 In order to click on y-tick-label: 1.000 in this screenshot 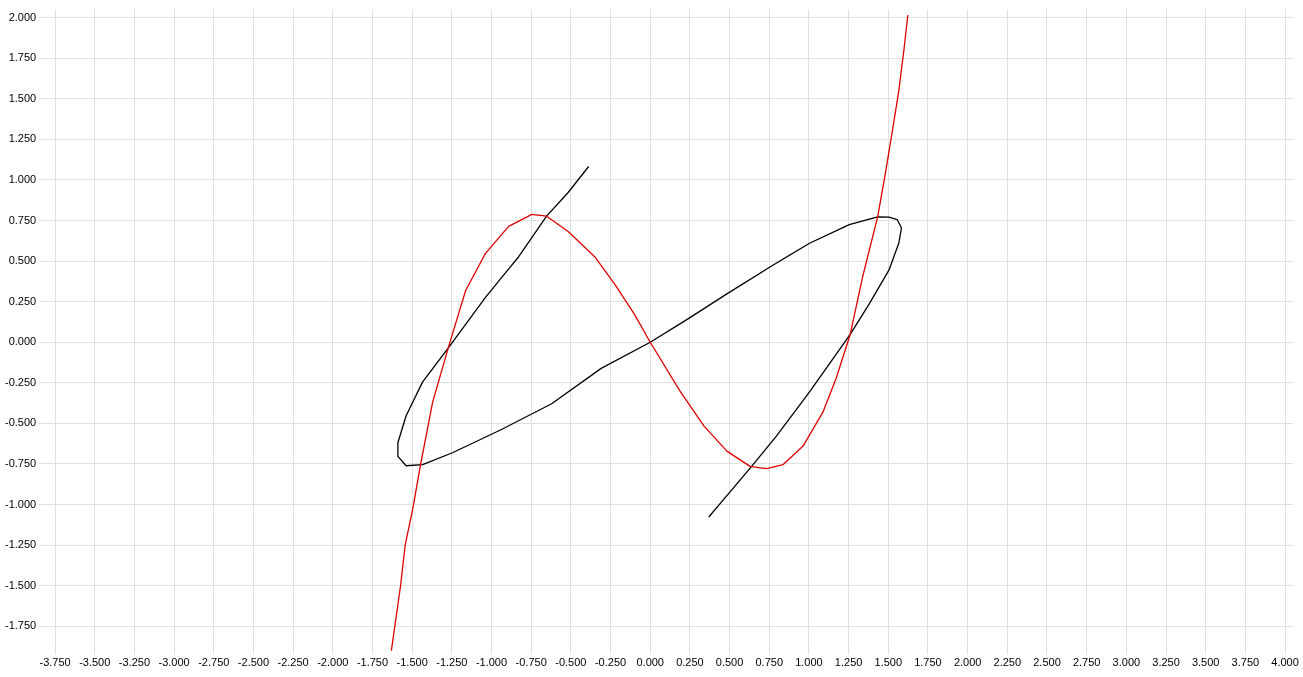, I will do `click(22, 179)`.